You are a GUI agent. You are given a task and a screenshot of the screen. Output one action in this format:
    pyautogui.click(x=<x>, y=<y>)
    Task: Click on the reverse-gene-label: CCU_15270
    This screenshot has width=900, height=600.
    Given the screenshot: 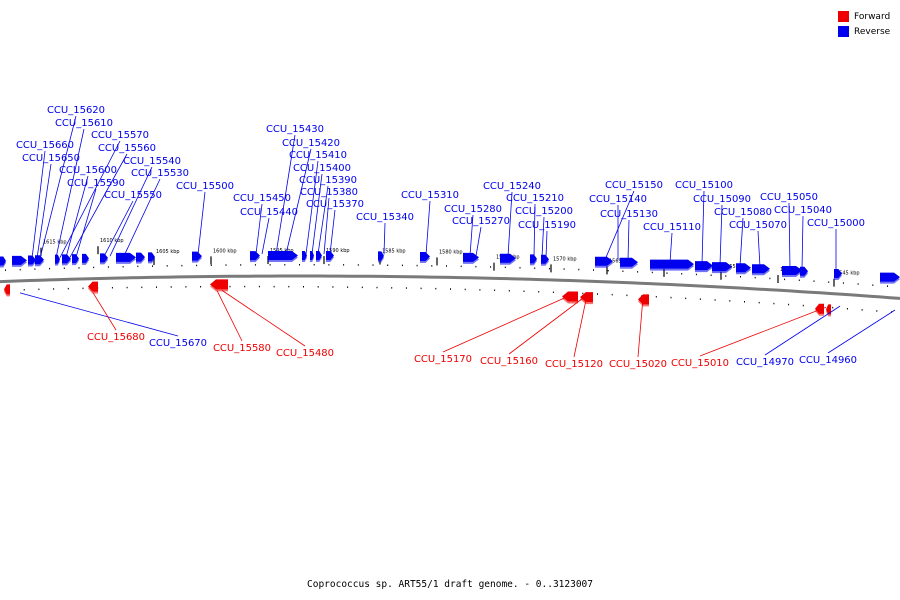 What is the action you would take?
    pyautogui.click(x=481, y=221)
    